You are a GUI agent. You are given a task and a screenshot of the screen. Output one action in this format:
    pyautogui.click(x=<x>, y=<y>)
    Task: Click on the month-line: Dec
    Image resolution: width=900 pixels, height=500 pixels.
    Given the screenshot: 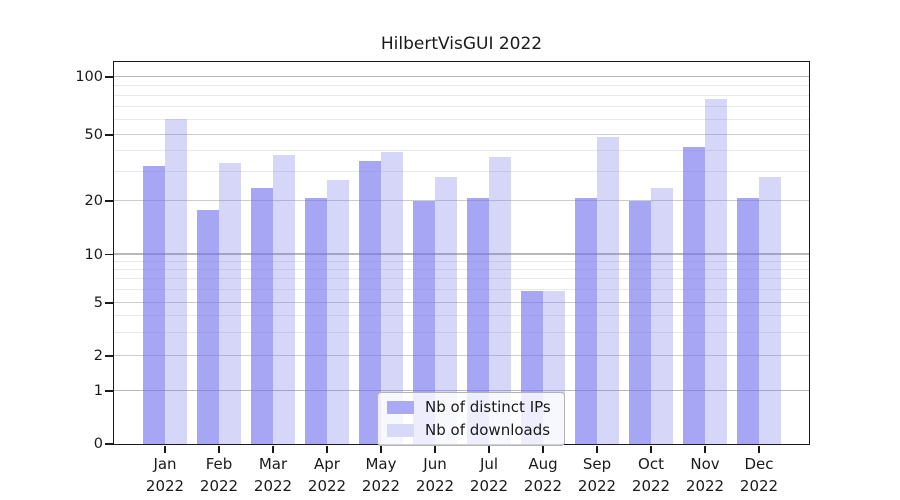 What is the action you would take?
    pyautogui.click(x=759, y=464)
    